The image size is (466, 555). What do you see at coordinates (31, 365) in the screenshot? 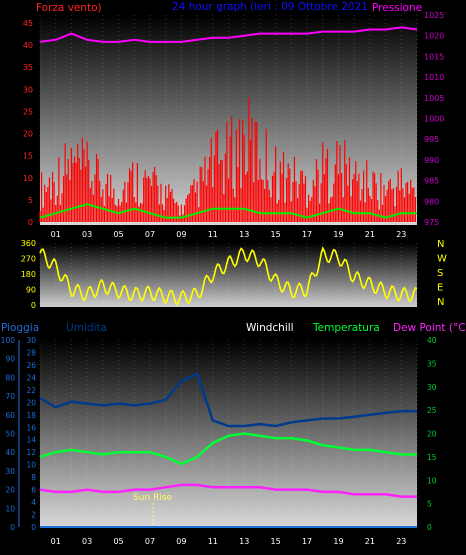
I see `humidity-tick-label: 26` at bounding box center [31, 365].